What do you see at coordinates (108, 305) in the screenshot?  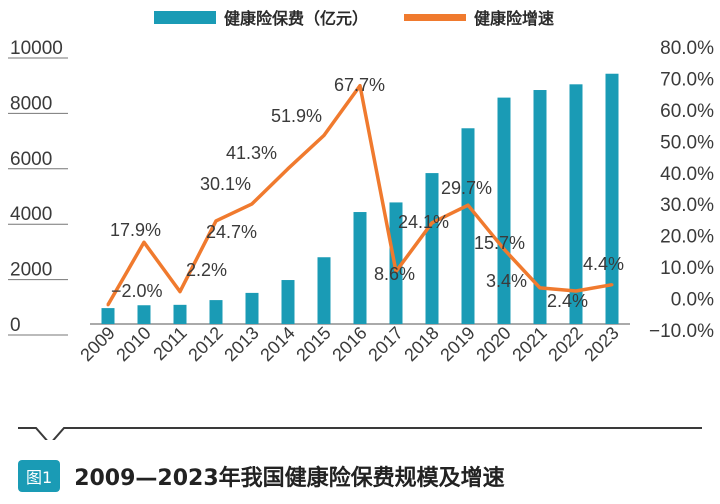 I see `line-point-2009` at bounding box center [108, 305].